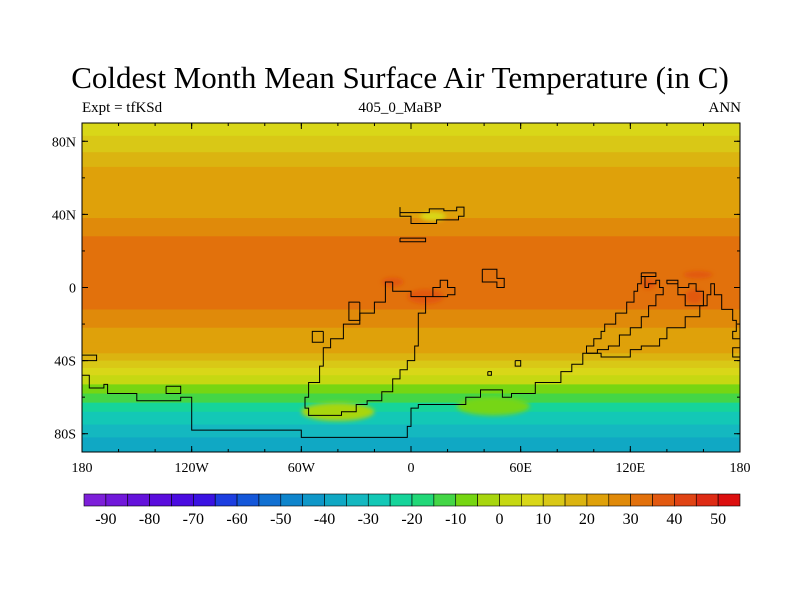 This screenshot has height=600, width=800. What do you see at coordinates (674, 519) in the screenshot?
I see `colorbar-label: 40` at bounding box center [674, 519].